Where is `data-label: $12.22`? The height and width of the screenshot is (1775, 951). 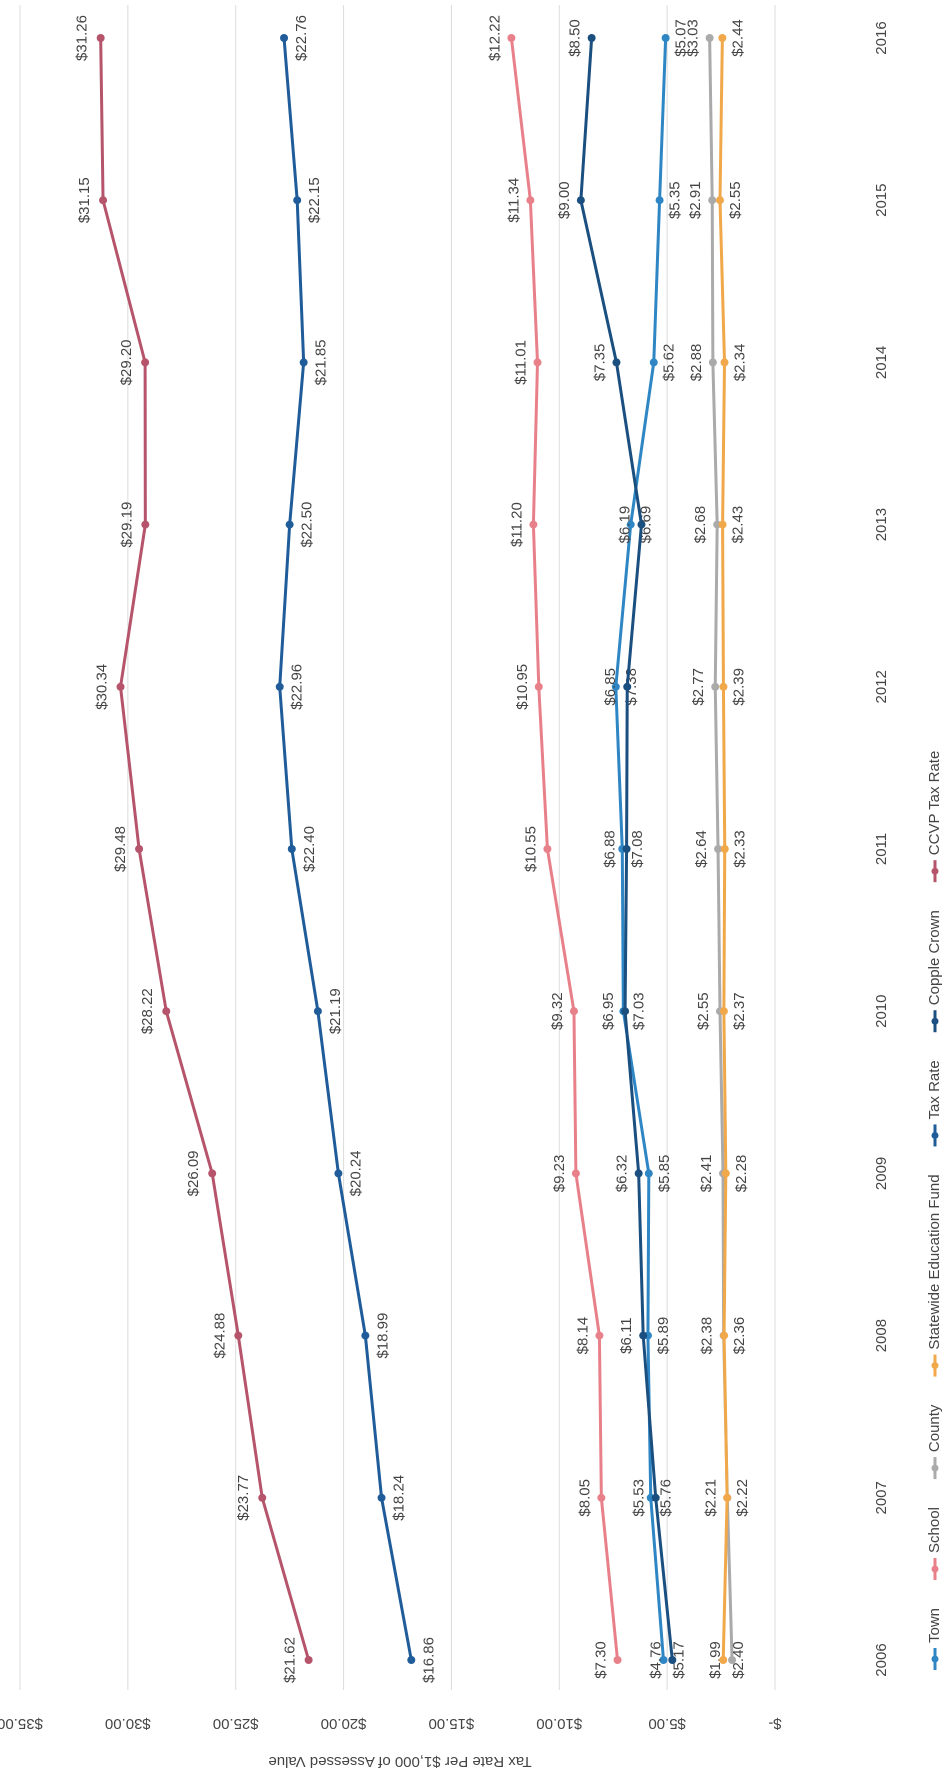 data-label: $12.22 is located at coordinates (494, 38).